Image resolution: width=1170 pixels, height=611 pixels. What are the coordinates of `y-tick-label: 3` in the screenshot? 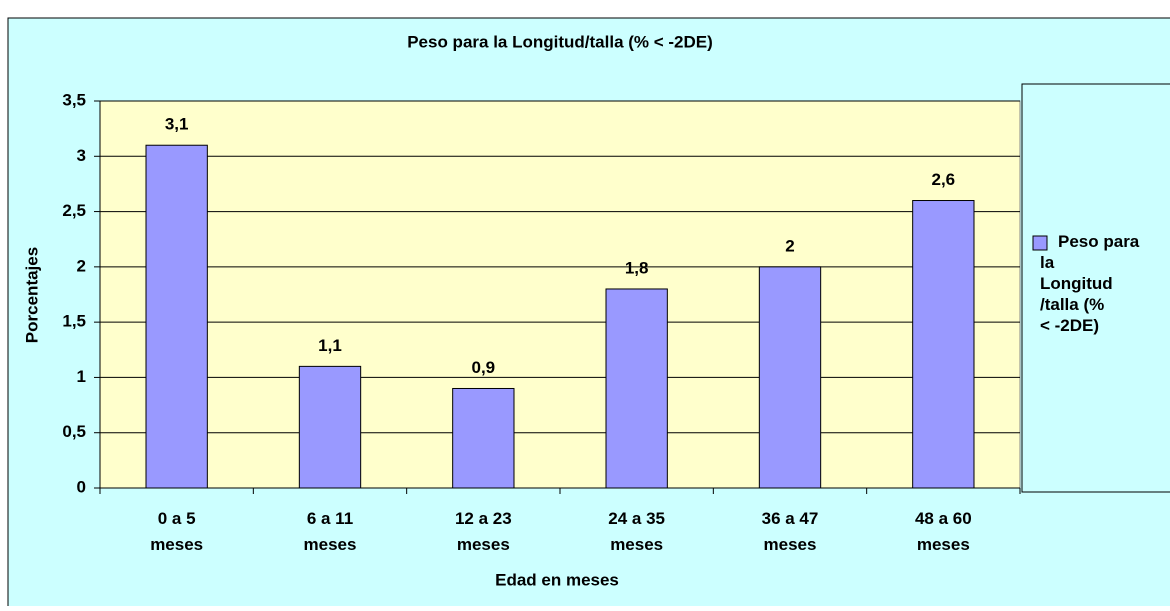 It's located at (81, 155).